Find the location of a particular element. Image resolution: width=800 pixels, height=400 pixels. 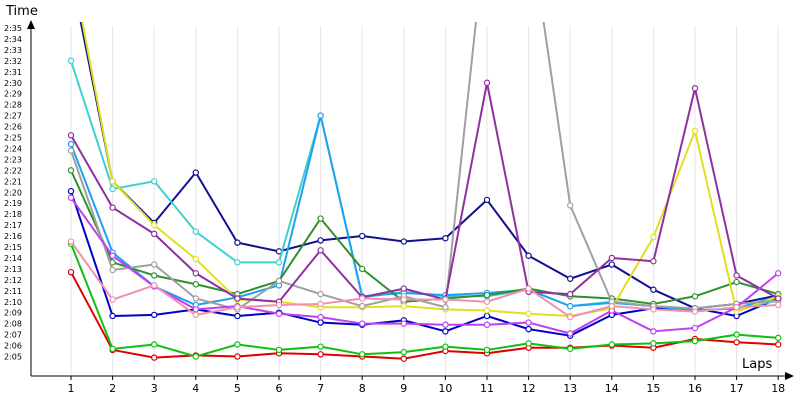

x-tick-label-12: 12 is located at coordinates (529, 388).